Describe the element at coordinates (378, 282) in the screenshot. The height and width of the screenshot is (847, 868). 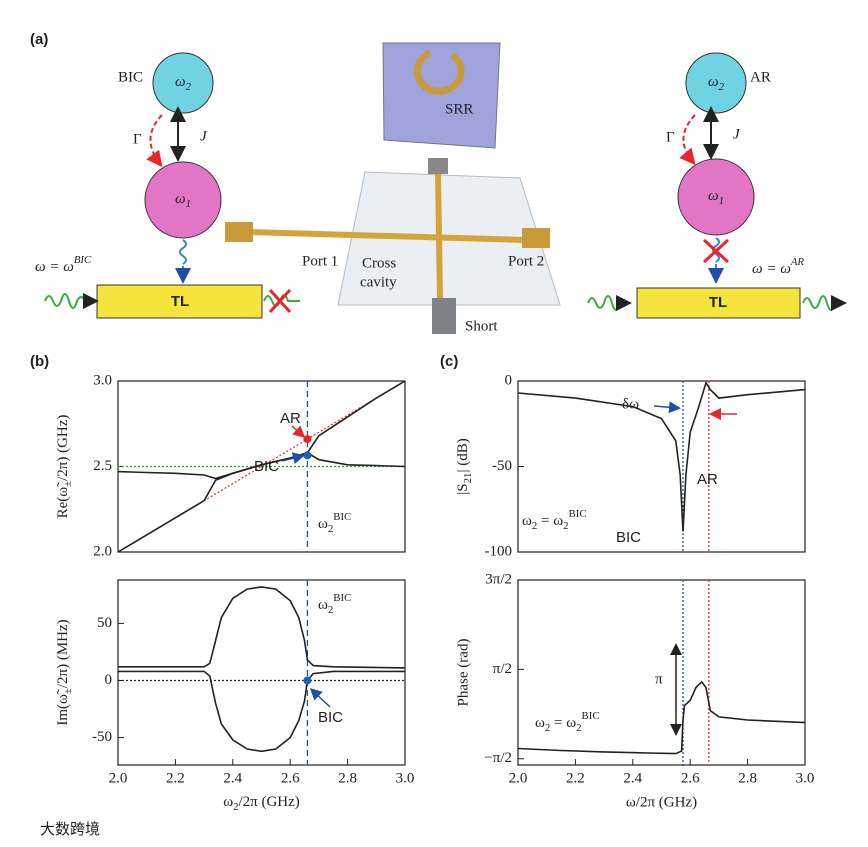
I see `device-label: cavity` at that location.